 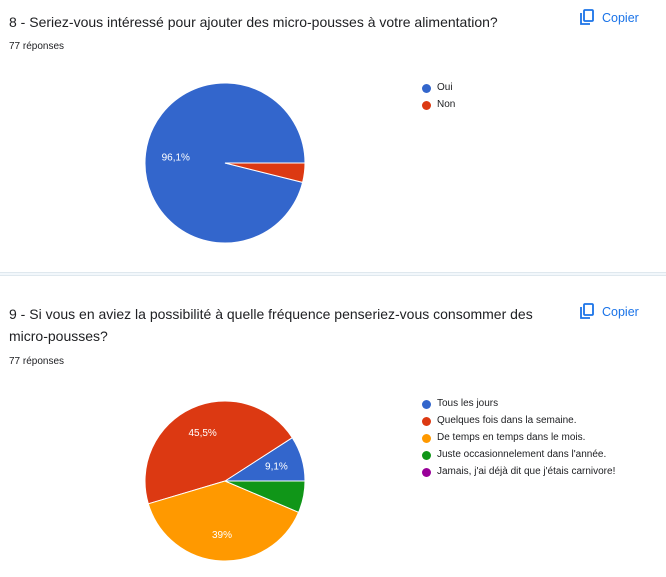 I want to click on legend-item: Tous les jours, so click(x=518, y=404).